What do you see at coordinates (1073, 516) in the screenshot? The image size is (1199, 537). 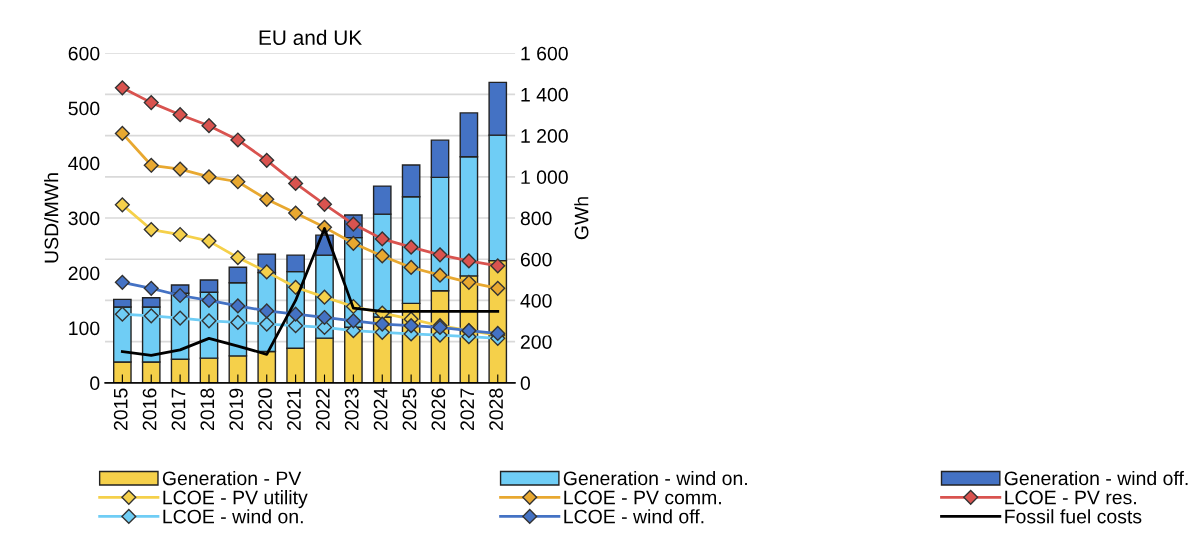 I see `legend-label: Fossil fuel costs` at bounding box center [1073, 516].